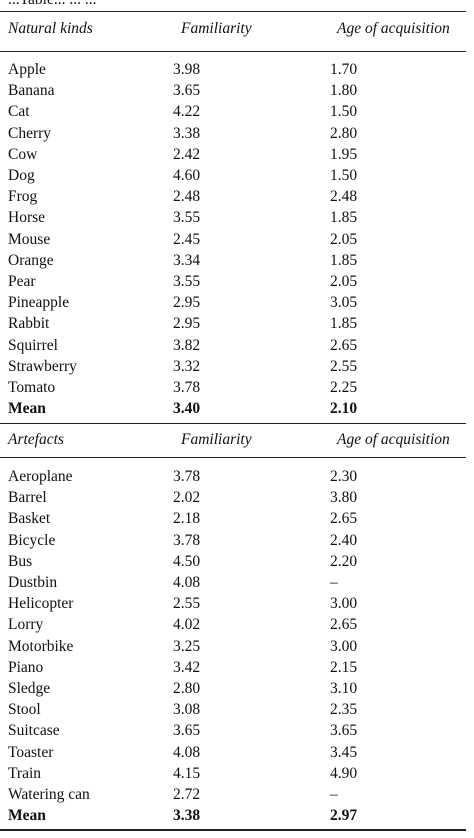 The width and height of the screenshot is (474, 838). What do you see at coordinates (237, 540) in the screenshot?
I see `table-row: Bicycle 3.78 2.40` at bounding box center [237, 540].